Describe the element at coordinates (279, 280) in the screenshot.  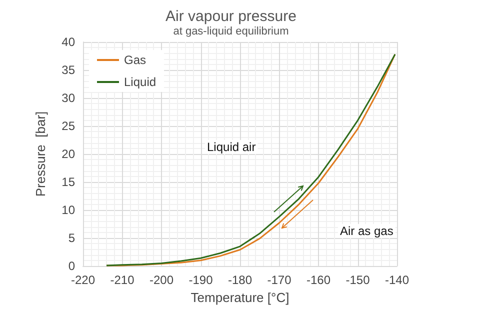
I see `x-tick-label: -170` at that location.